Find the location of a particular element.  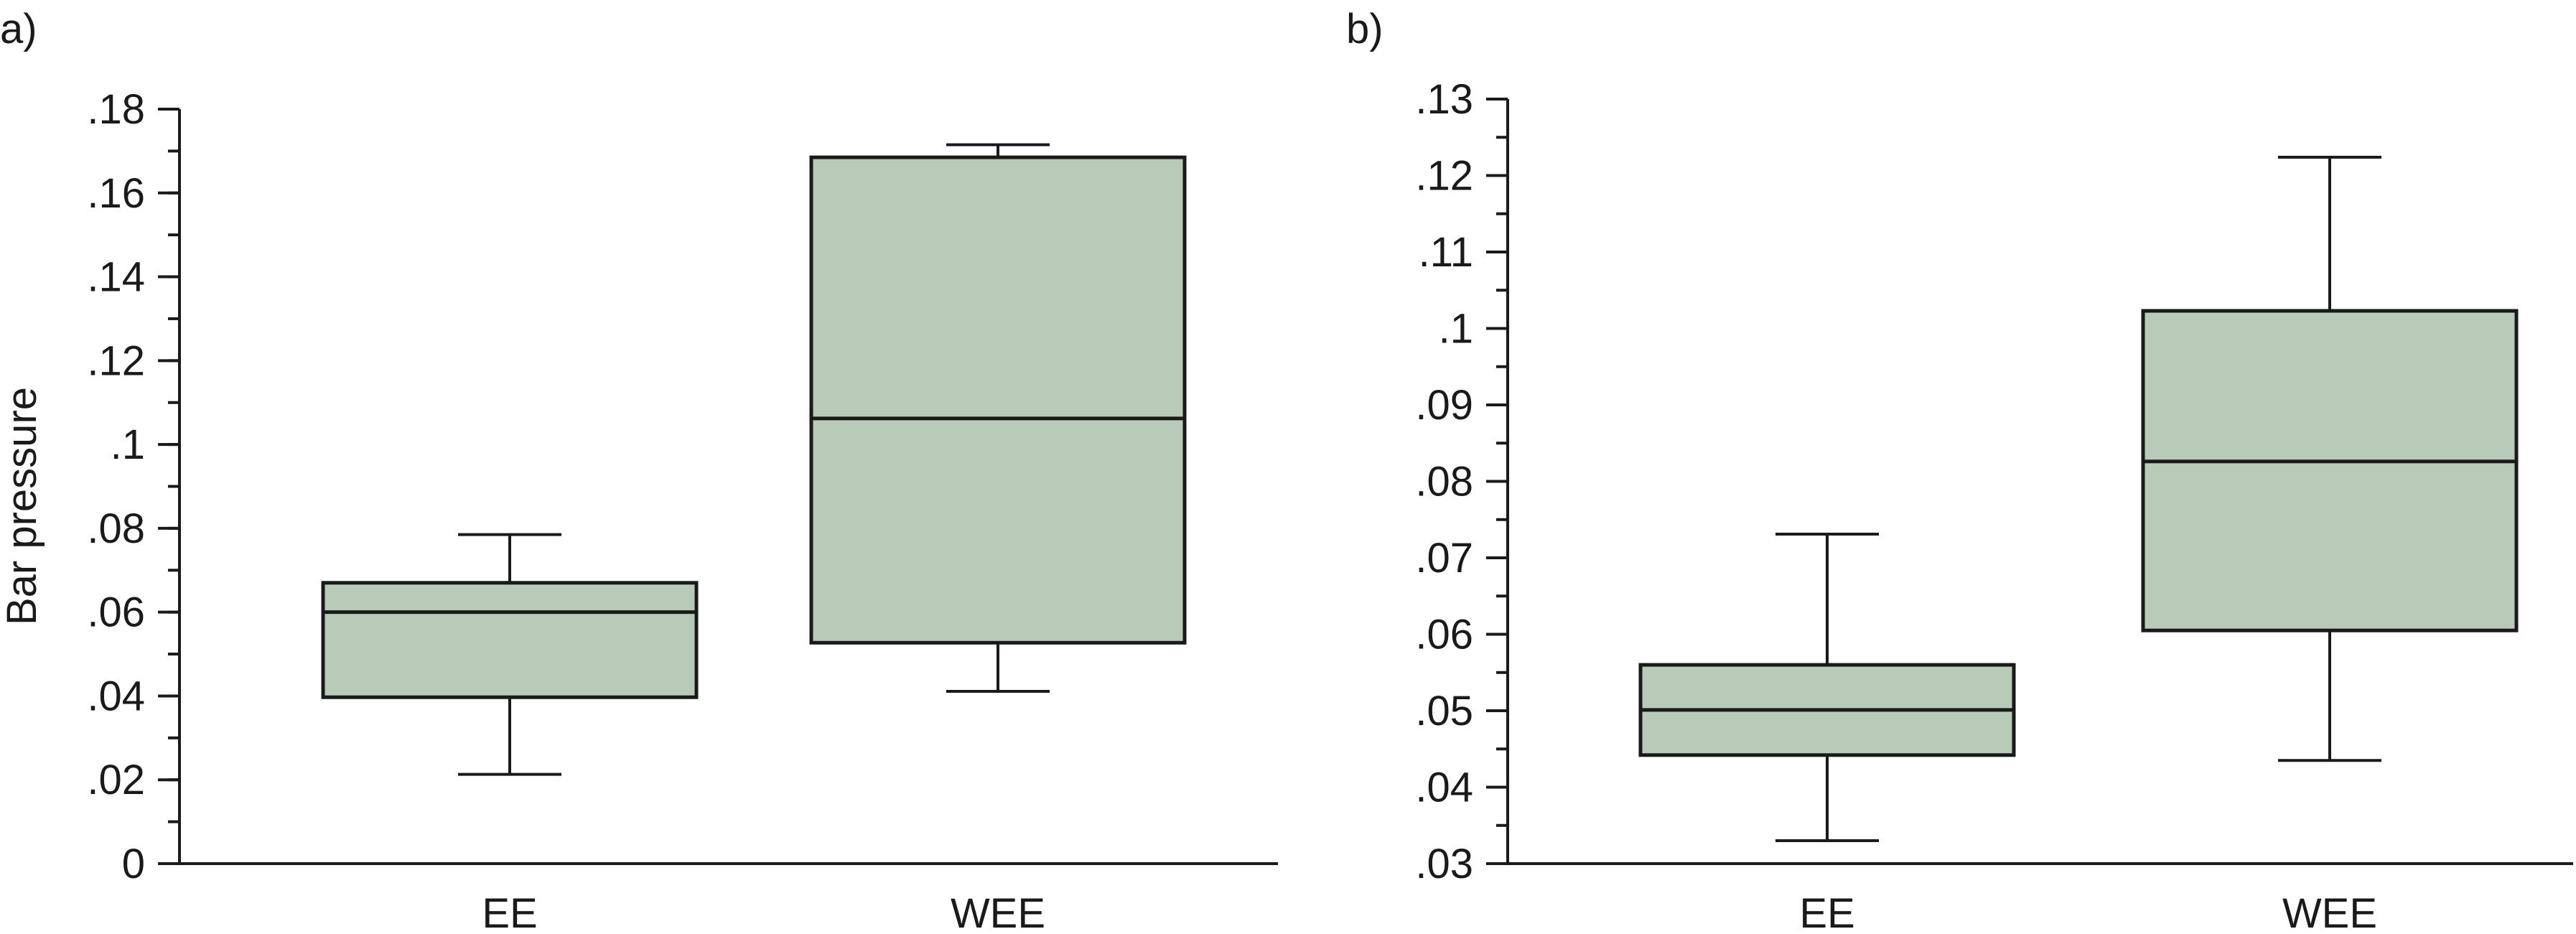

y-tick-label: .11 is located at coordinates (1446, 253).